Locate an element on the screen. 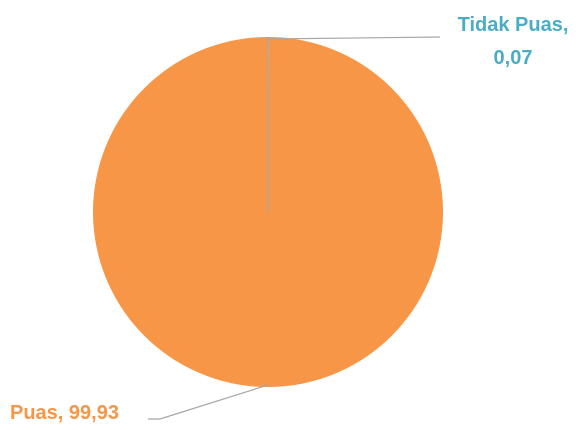 This screenshot has width=583, height=430. data-label-line: 0,07 is located at coordinates (513, 58).